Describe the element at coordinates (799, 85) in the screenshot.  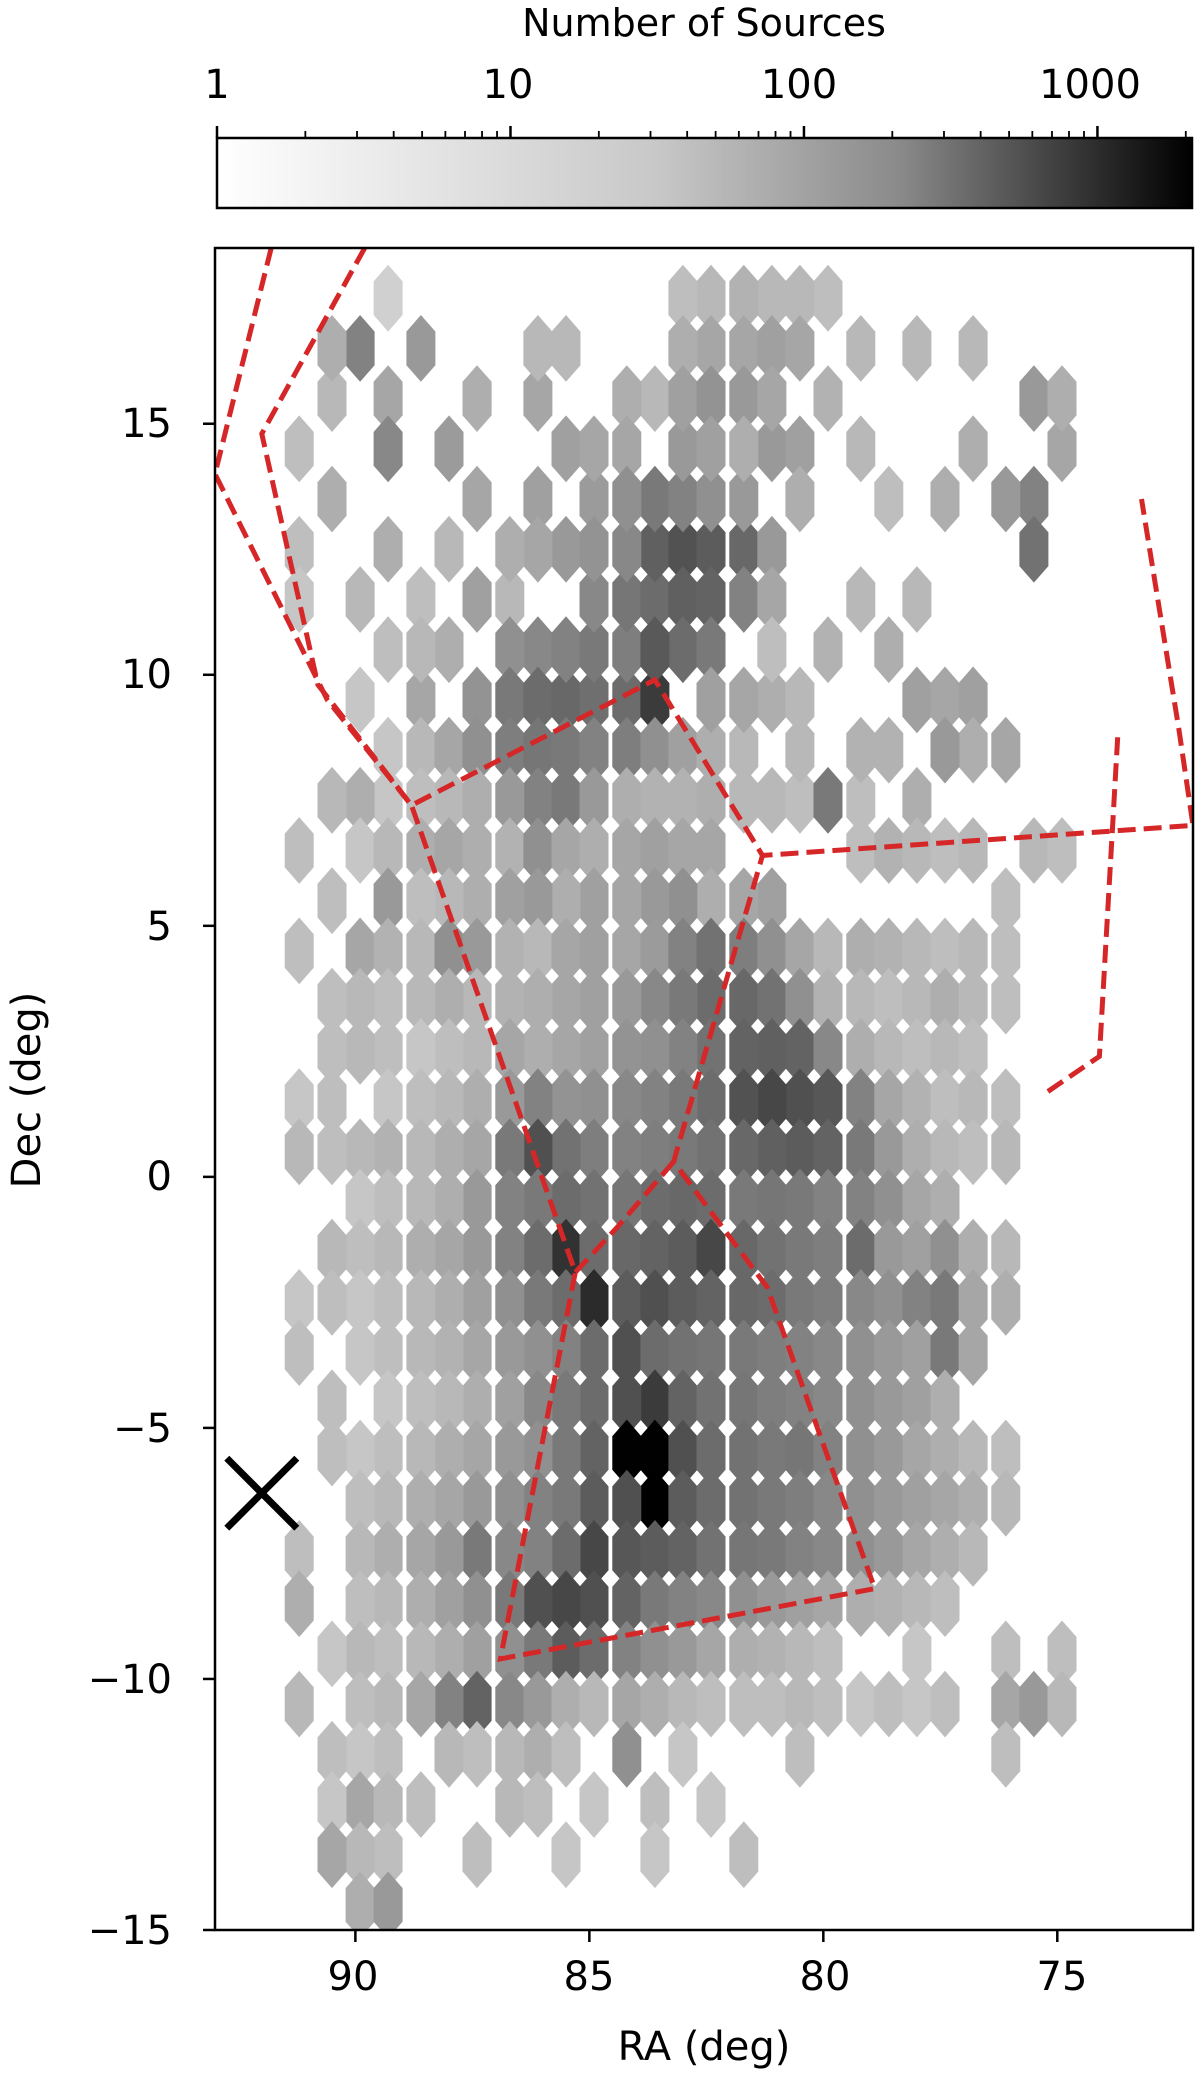
I see `colorbar-tick-label-100: 100` at that location.